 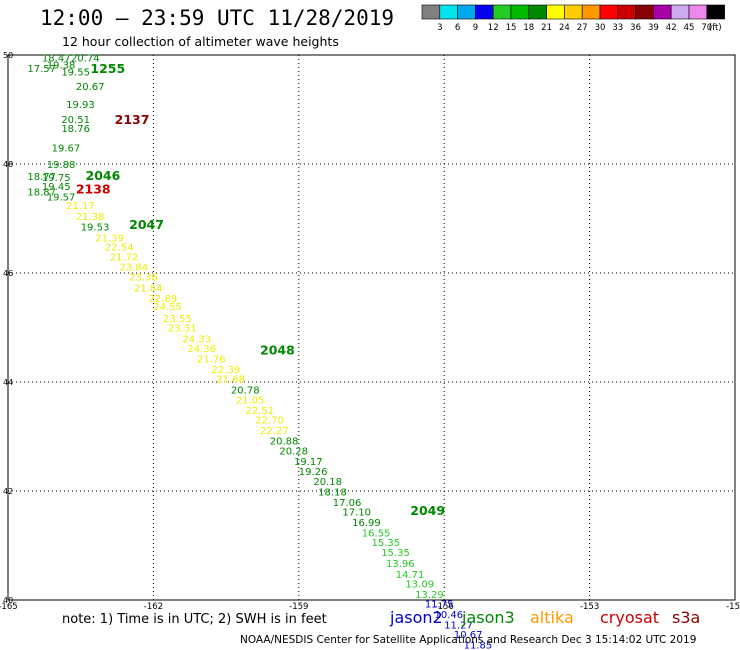 What do you see at coordinates (61, 65) in the screenshot?
I see `swh-point-label: 19.38` at bounding box center [61, 65].